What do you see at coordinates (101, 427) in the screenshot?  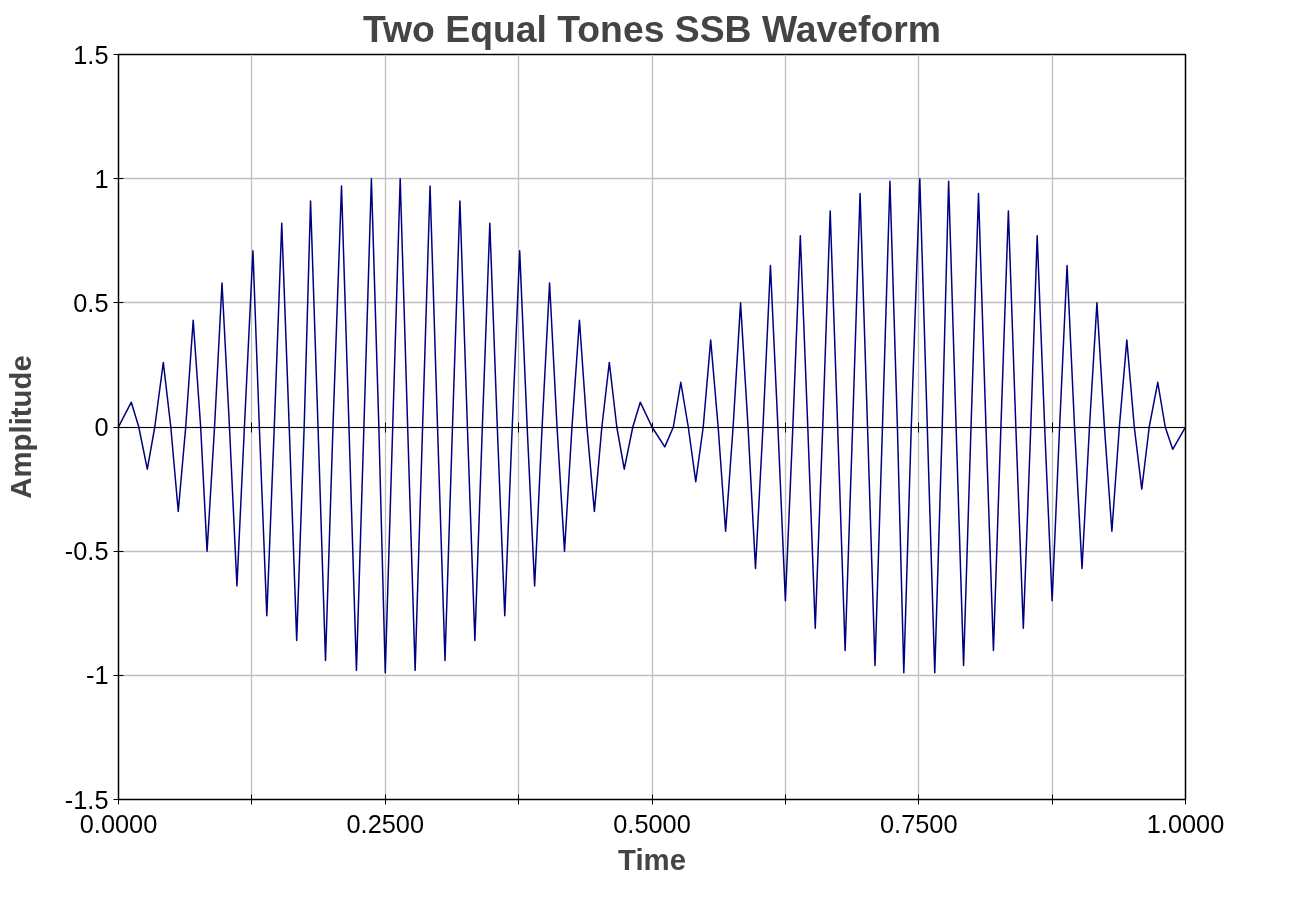 I see `y-tick-label: 0` at bounding box center [101, 427].